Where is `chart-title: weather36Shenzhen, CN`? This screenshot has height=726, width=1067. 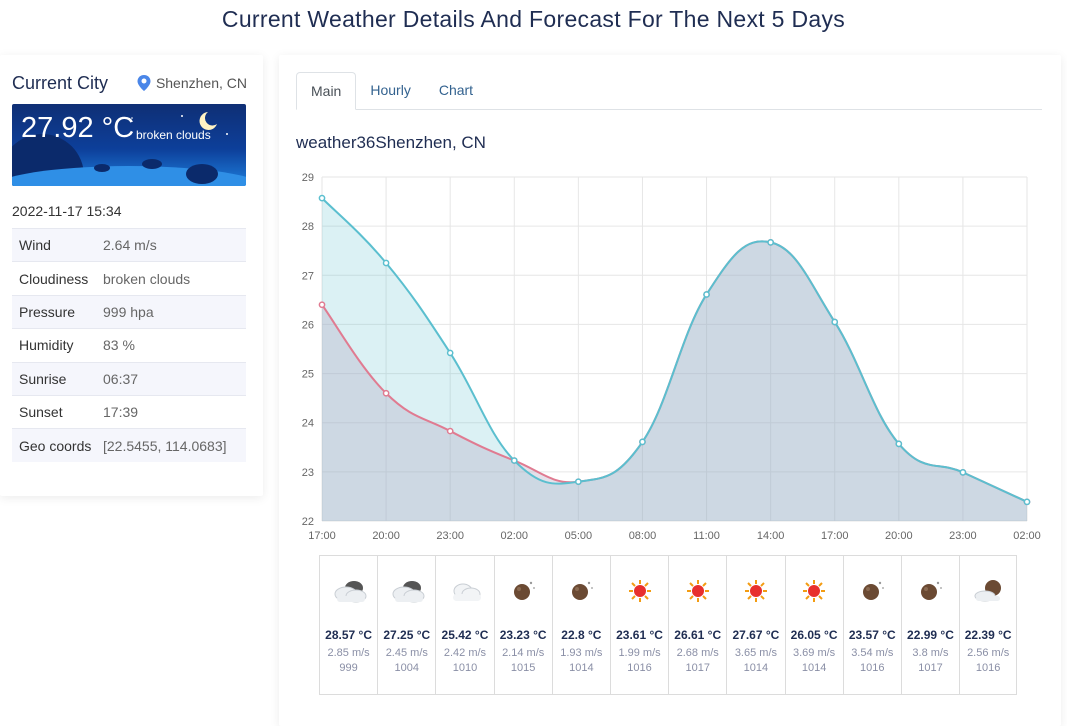
chart-title: weather36Shenzhen, CN is located at coordinates (391, 142).